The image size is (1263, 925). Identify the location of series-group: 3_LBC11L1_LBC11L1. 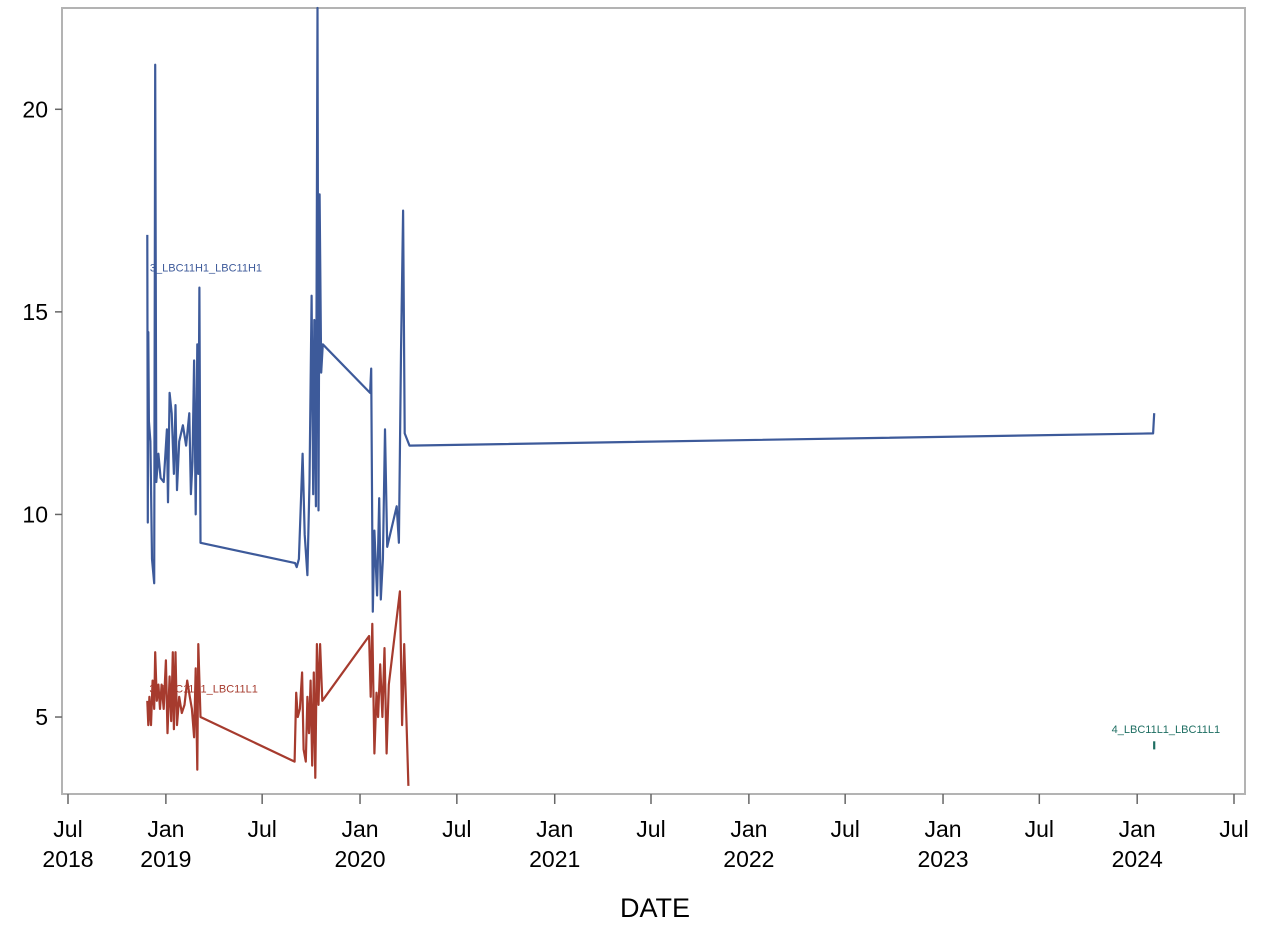
(278, 688).